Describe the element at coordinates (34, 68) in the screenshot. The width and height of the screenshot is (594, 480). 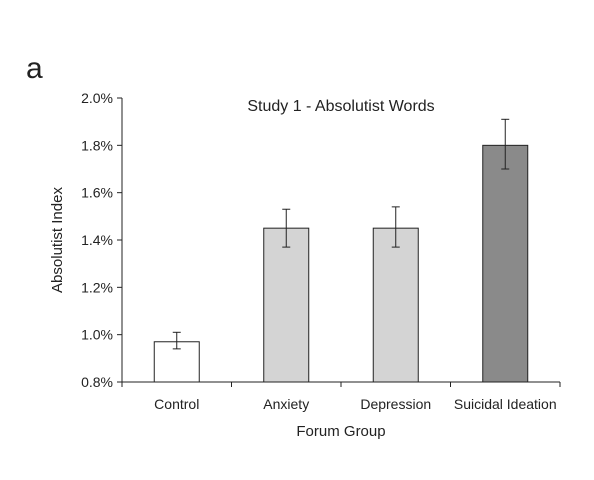
I see `panel-label: a` at that location.